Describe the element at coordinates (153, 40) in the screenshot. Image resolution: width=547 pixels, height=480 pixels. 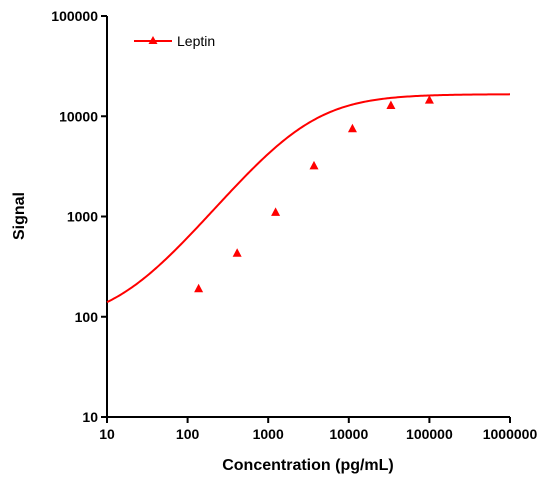
I see `legend-marker` at that location.